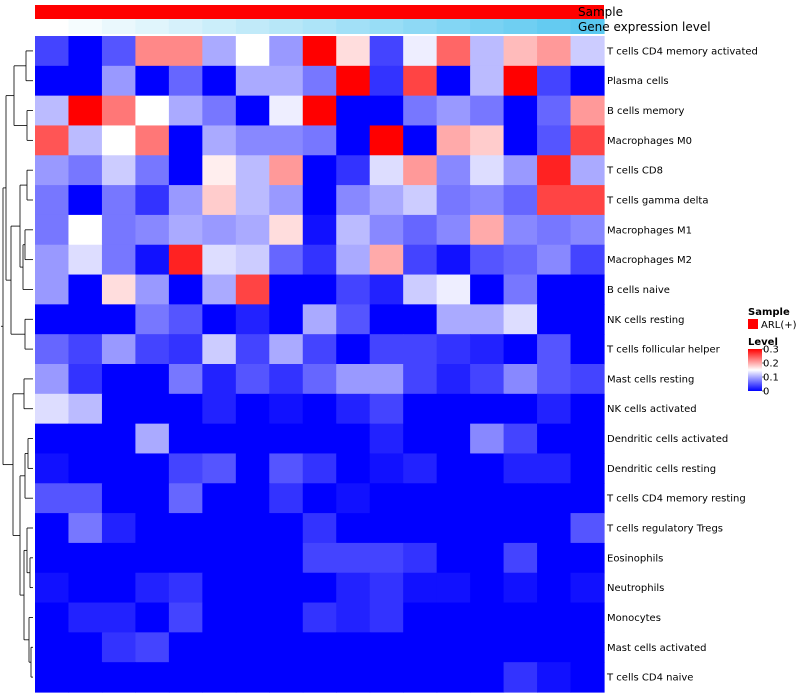  What do you see at coordinates (650, 379) in the screenshot?
I see `row-label: Mast cells resting` at bounding box center [650, 379].